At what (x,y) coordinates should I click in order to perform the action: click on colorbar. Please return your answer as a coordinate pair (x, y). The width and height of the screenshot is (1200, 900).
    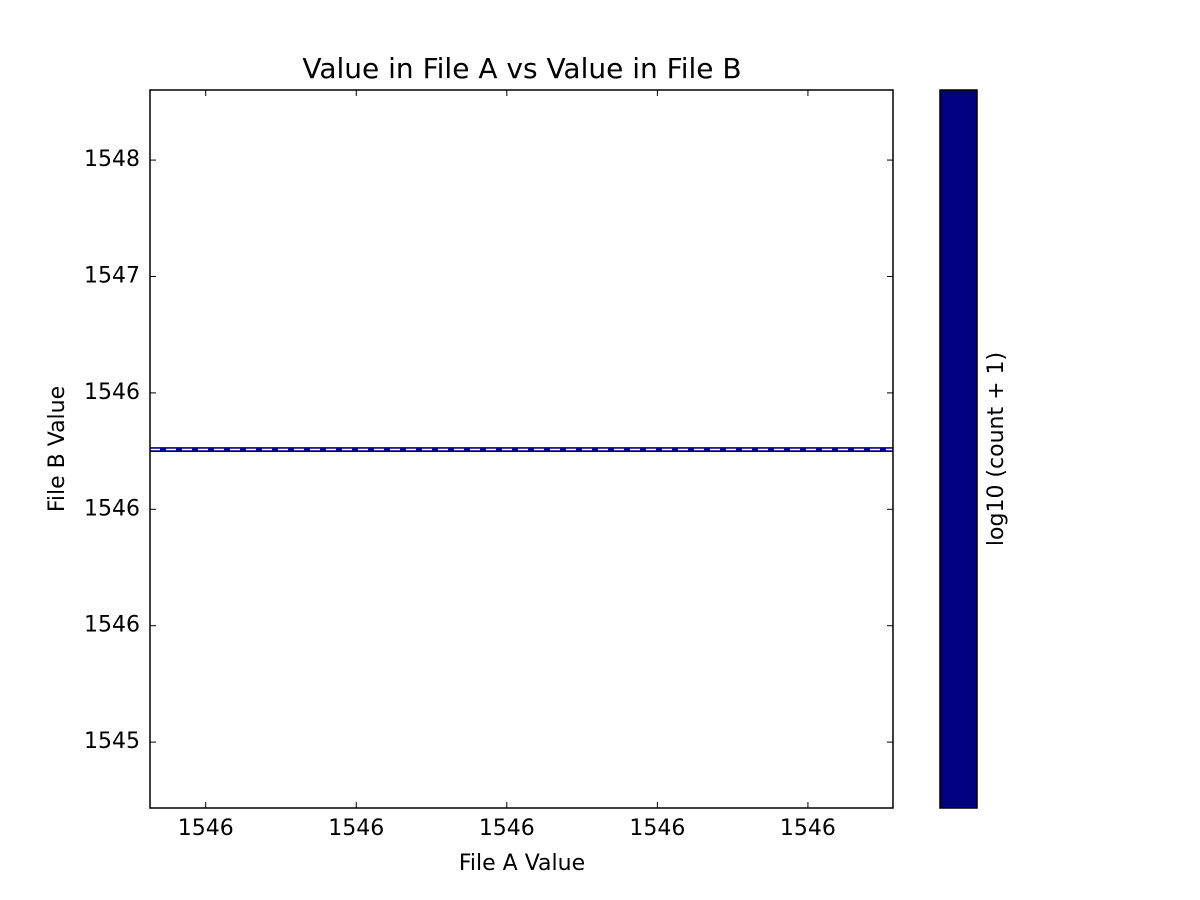
    Looking at the image, I should click on (958, 449).